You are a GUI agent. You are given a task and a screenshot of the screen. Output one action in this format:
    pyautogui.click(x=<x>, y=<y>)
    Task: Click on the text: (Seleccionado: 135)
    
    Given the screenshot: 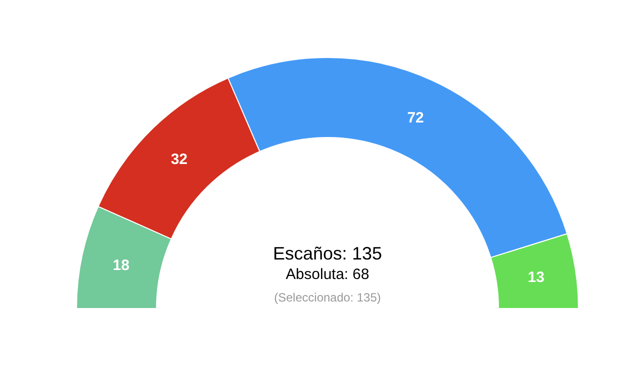 What is the action you would take?
    pyautogui.click(x=327, y=297)
    